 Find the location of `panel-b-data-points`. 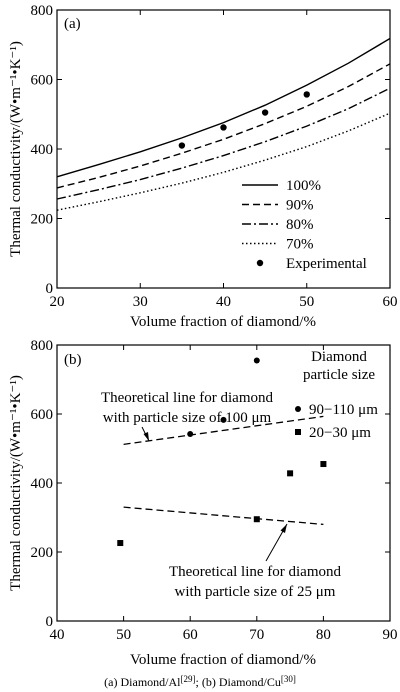

panel-b-data-points is located at coordinates (222, 452).